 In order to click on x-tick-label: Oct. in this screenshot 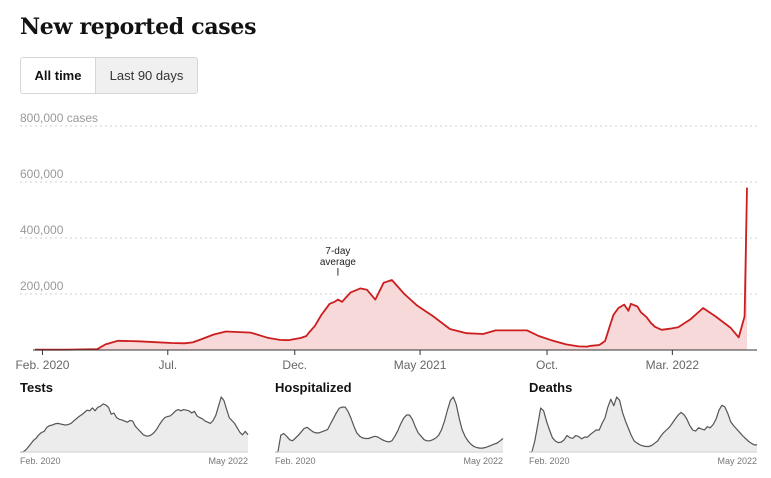, I will do `click(547, 365)`.